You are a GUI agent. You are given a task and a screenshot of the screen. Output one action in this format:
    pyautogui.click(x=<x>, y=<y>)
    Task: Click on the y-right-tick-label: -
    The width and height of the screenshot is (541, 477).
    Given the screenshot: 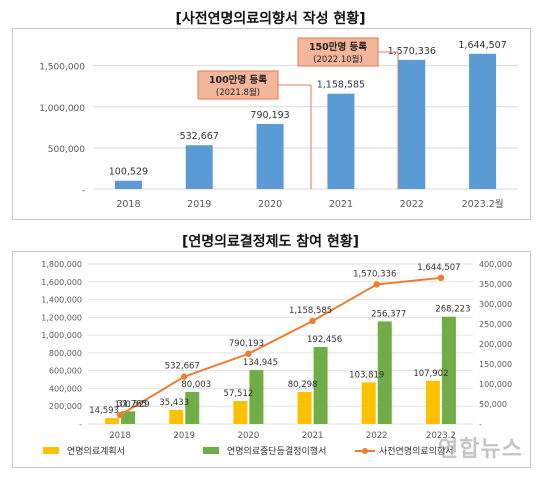 What is the action you would take?
    pyautogui.click(x=480, y=424)
    